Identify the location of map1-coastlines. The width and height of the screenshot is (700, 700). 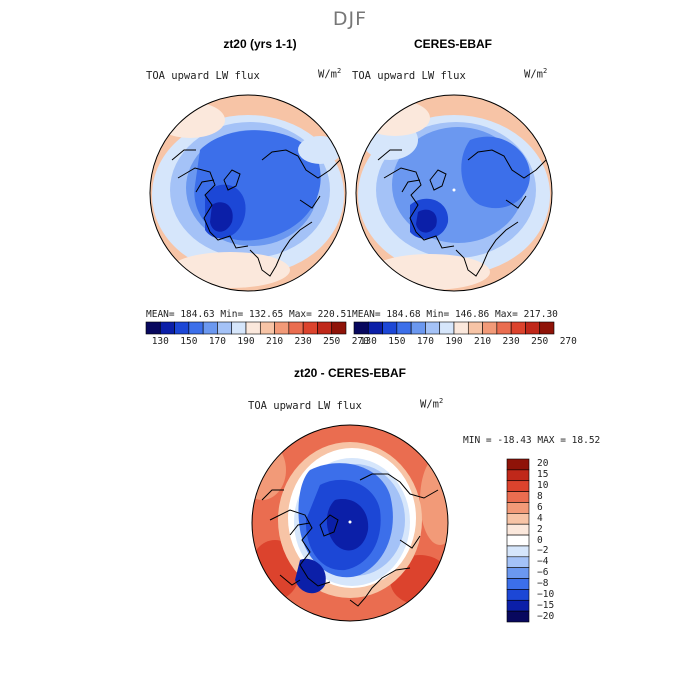
(256, 213).